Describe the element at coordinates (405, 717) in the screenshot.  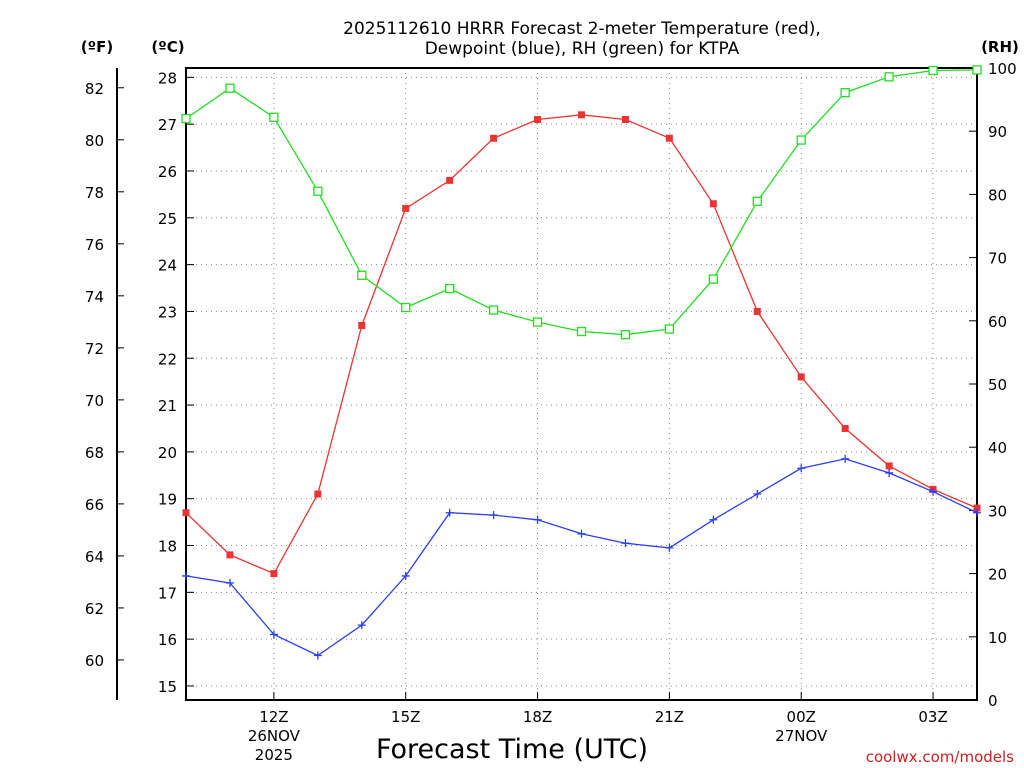
I see `x-tick-label: 15Z` at that location.